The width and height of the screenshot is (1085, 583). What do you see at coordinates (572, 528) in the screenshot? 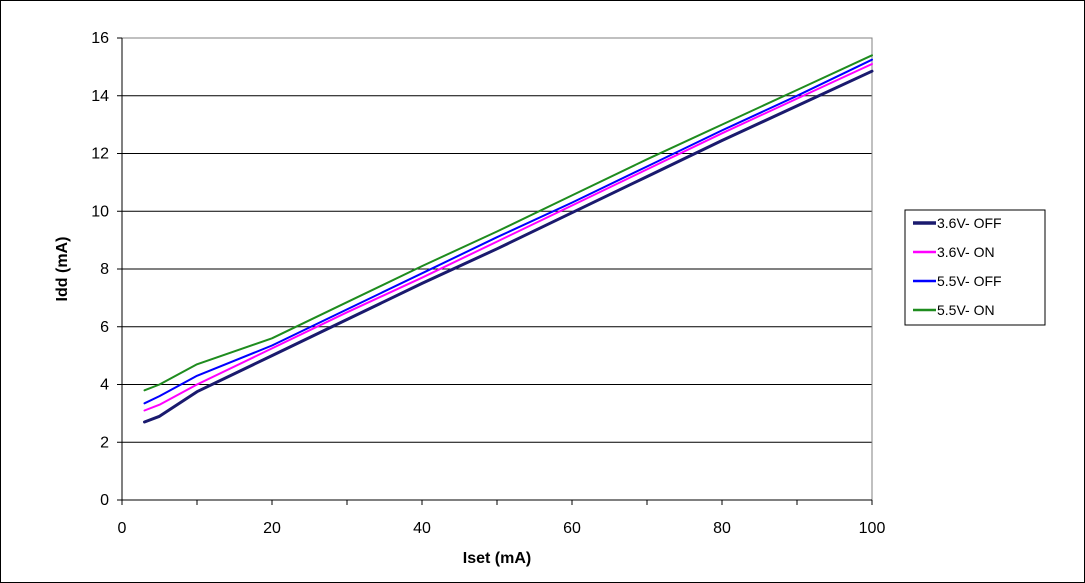
I see `x-tick-label: 60` at bounding box center [572, 528].